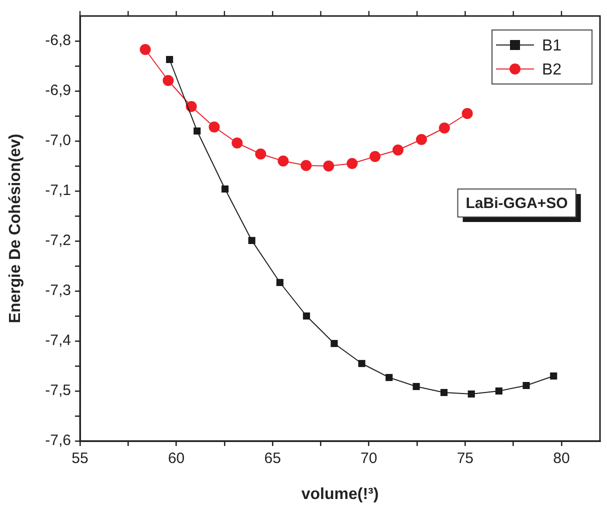 The width and height of the screenshot is (607, 506). I want to click on legend-label: B1, so click(552, 45).